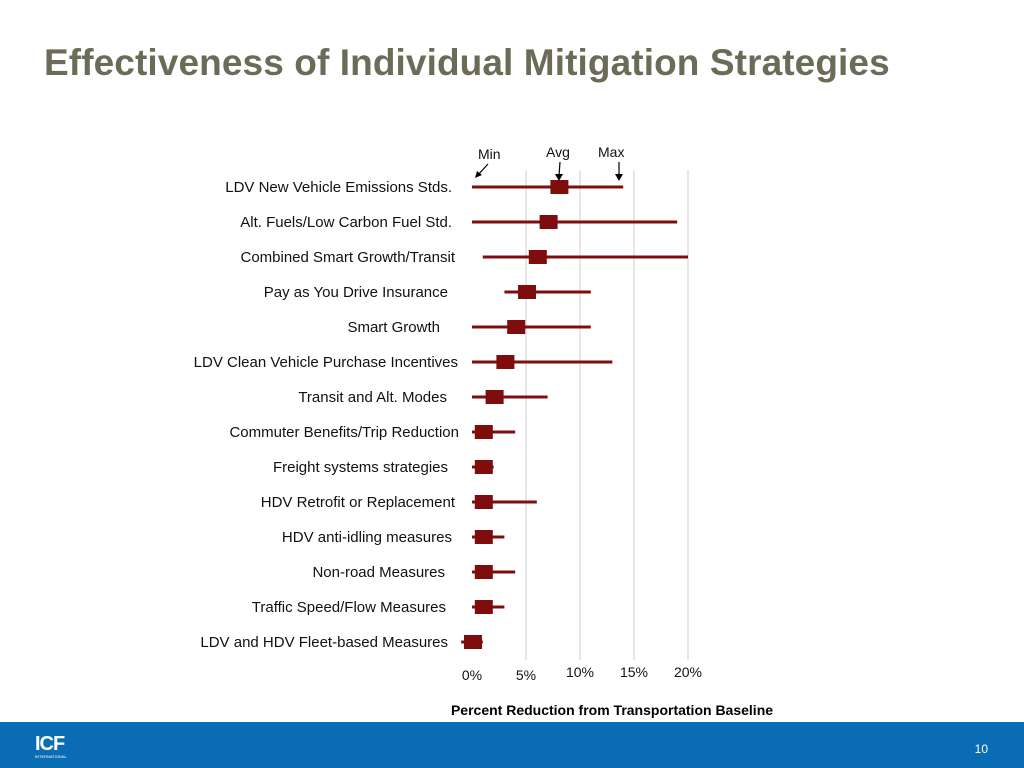 The height and width of the screenshot is (768, 1024). Describe the element at coordinates (607, 415) in the screenshot. I see `grid-layer` at that location.